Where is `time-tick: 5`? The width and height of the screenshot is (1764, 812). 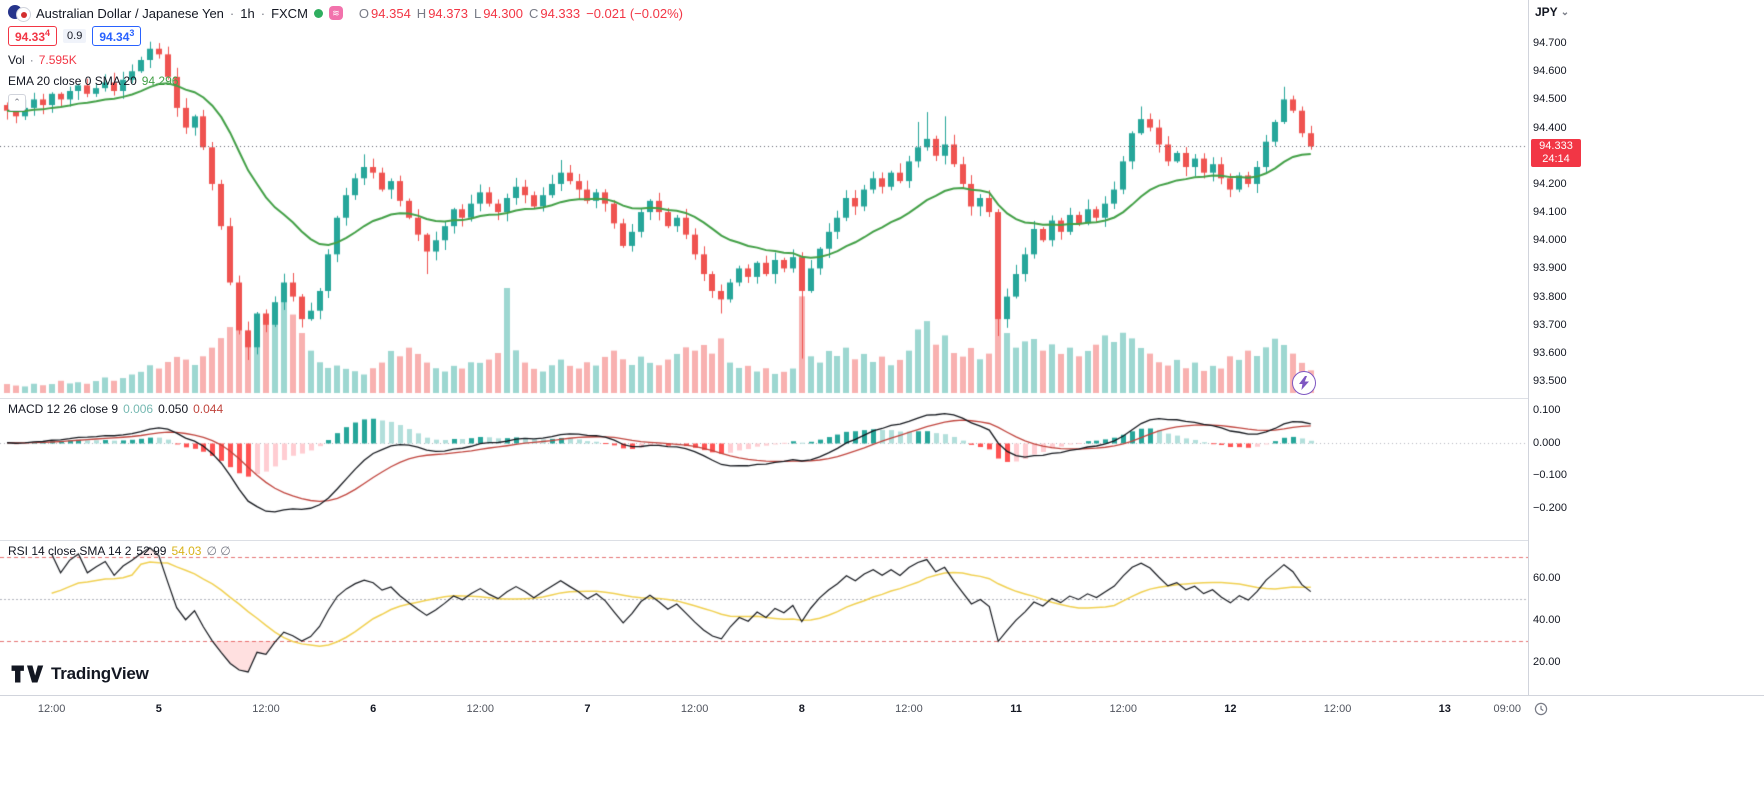 time-tick: 5 is located at coordinates (158, 709).